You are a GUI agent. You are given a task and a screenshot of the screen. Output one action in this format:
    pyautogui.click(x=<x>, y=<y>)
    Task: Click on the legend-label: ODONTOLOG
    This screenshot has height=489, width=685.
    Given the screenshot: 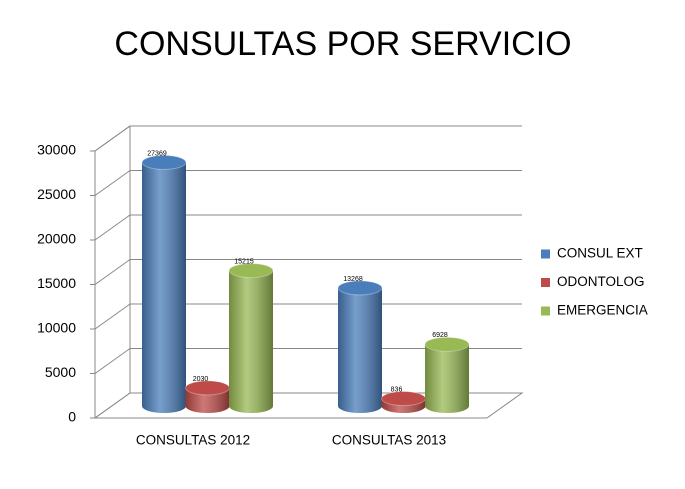 What is the action you would take?
    pyautogui.click(x=601, y=281)
    